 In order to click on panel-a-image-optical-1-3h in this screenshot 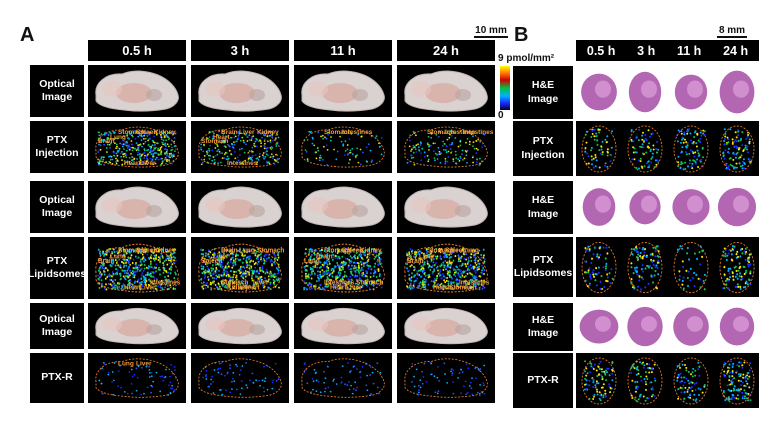, I will do `click(240, 91)`.